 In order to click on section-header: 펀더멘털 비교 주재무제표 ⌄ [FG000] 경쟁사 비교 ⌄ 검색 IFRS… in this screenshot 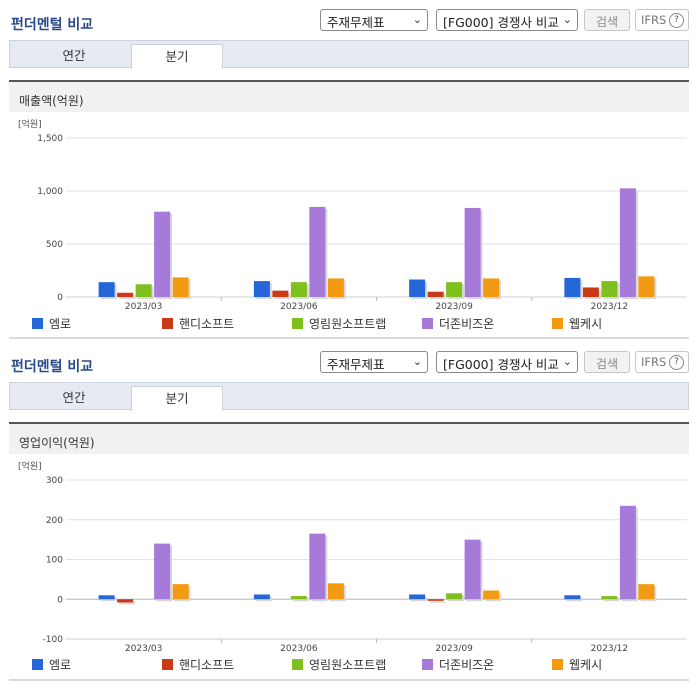, I will do `click(348, 20)`.